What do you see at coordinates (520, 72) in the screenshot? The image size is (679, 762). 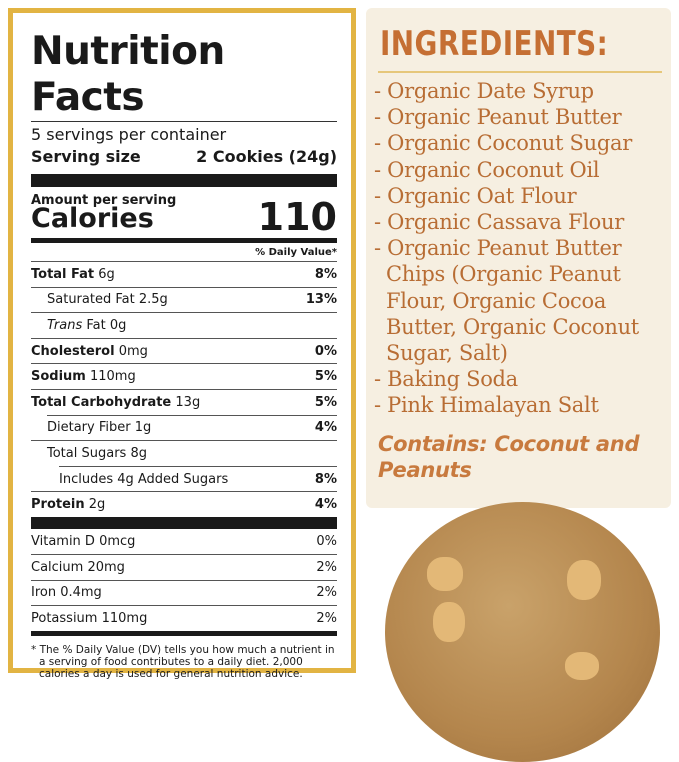 I see `title-underline` at bounding box center [520, 72].